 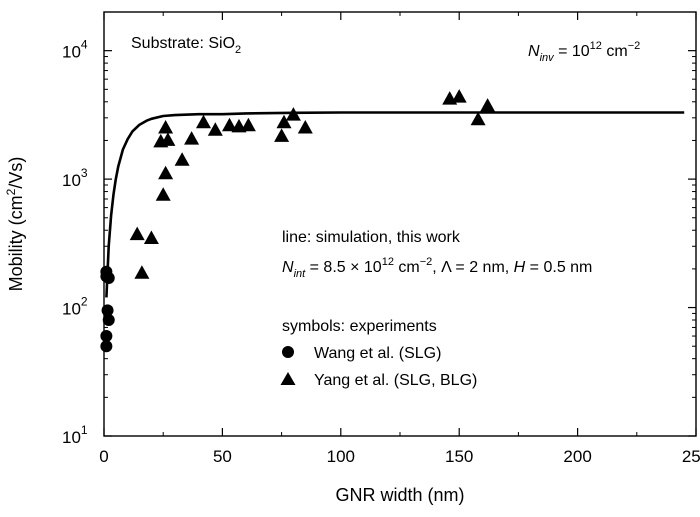 What do you see at coordinates (75, 178) in the screenshot?
I see `y-tick-label: 10³` at bounding box center [75, 178].